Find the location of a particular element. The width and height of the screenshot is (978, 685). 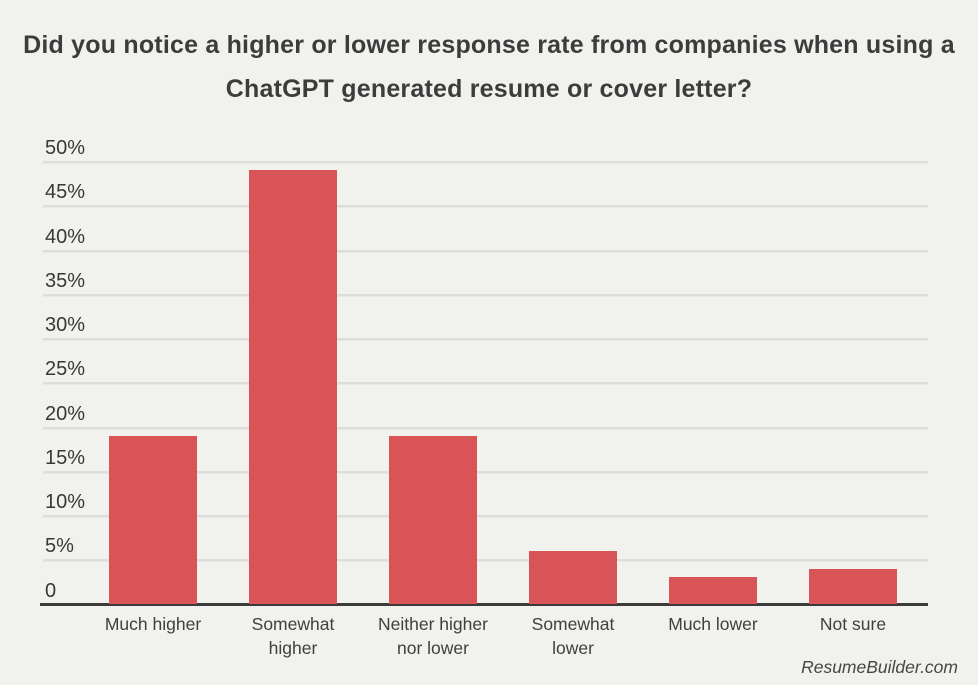

source-credit: ResumeBuilder.com is located at coordinates (879, 667).